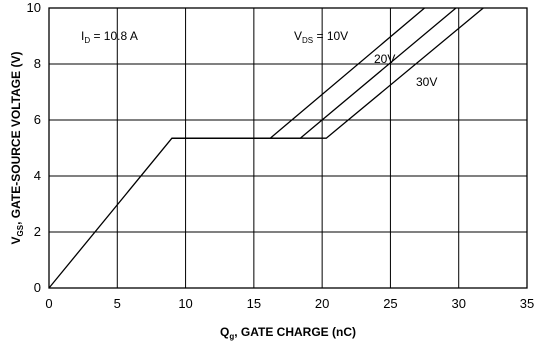  Describe the element at coordinates (117, 303) in the screenshot. I see `x-tick-label: 5` at that location.